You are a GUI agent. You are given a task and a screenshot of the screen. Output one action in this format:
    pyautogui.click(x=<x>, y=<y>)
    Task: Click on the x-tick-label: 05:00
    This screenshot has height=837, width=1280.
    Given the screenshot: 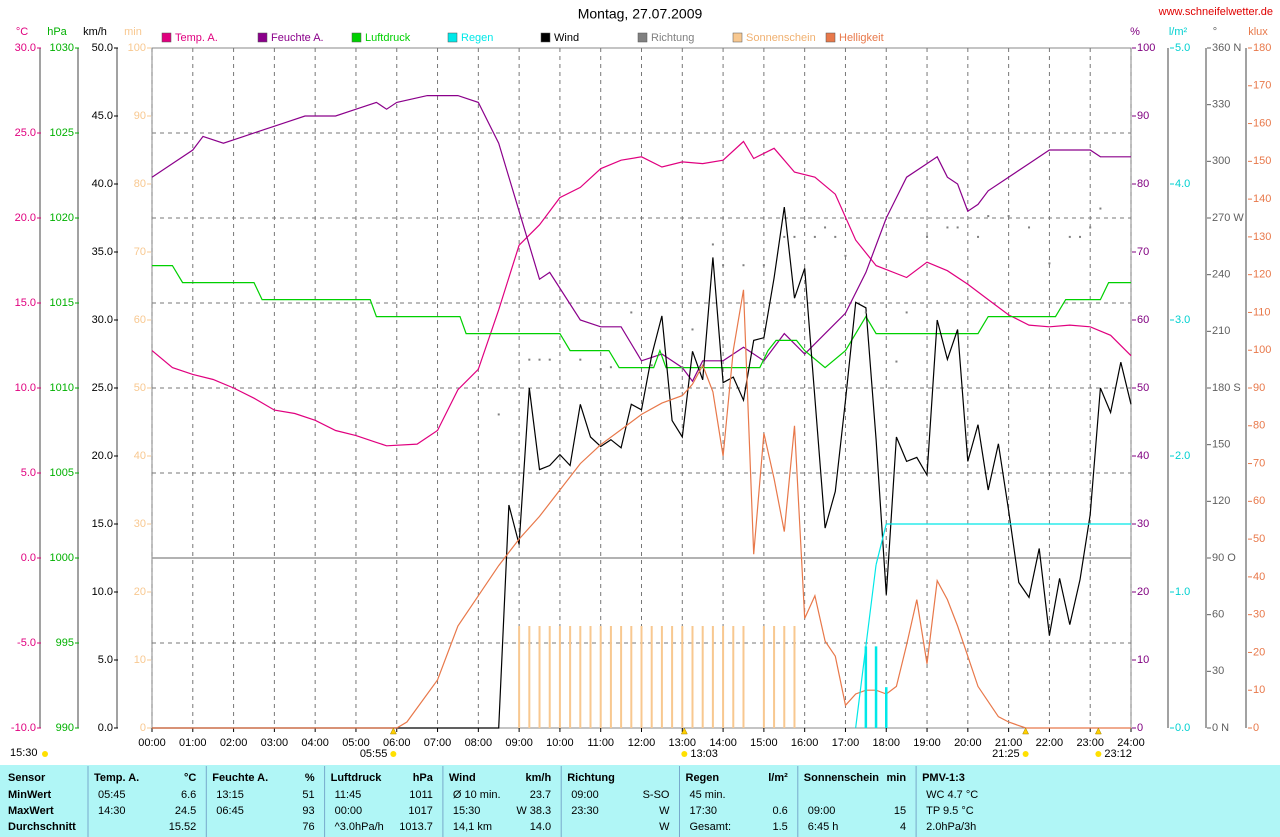 What is the action you would take?
    pyautogui.click(x=356, y=743)
    